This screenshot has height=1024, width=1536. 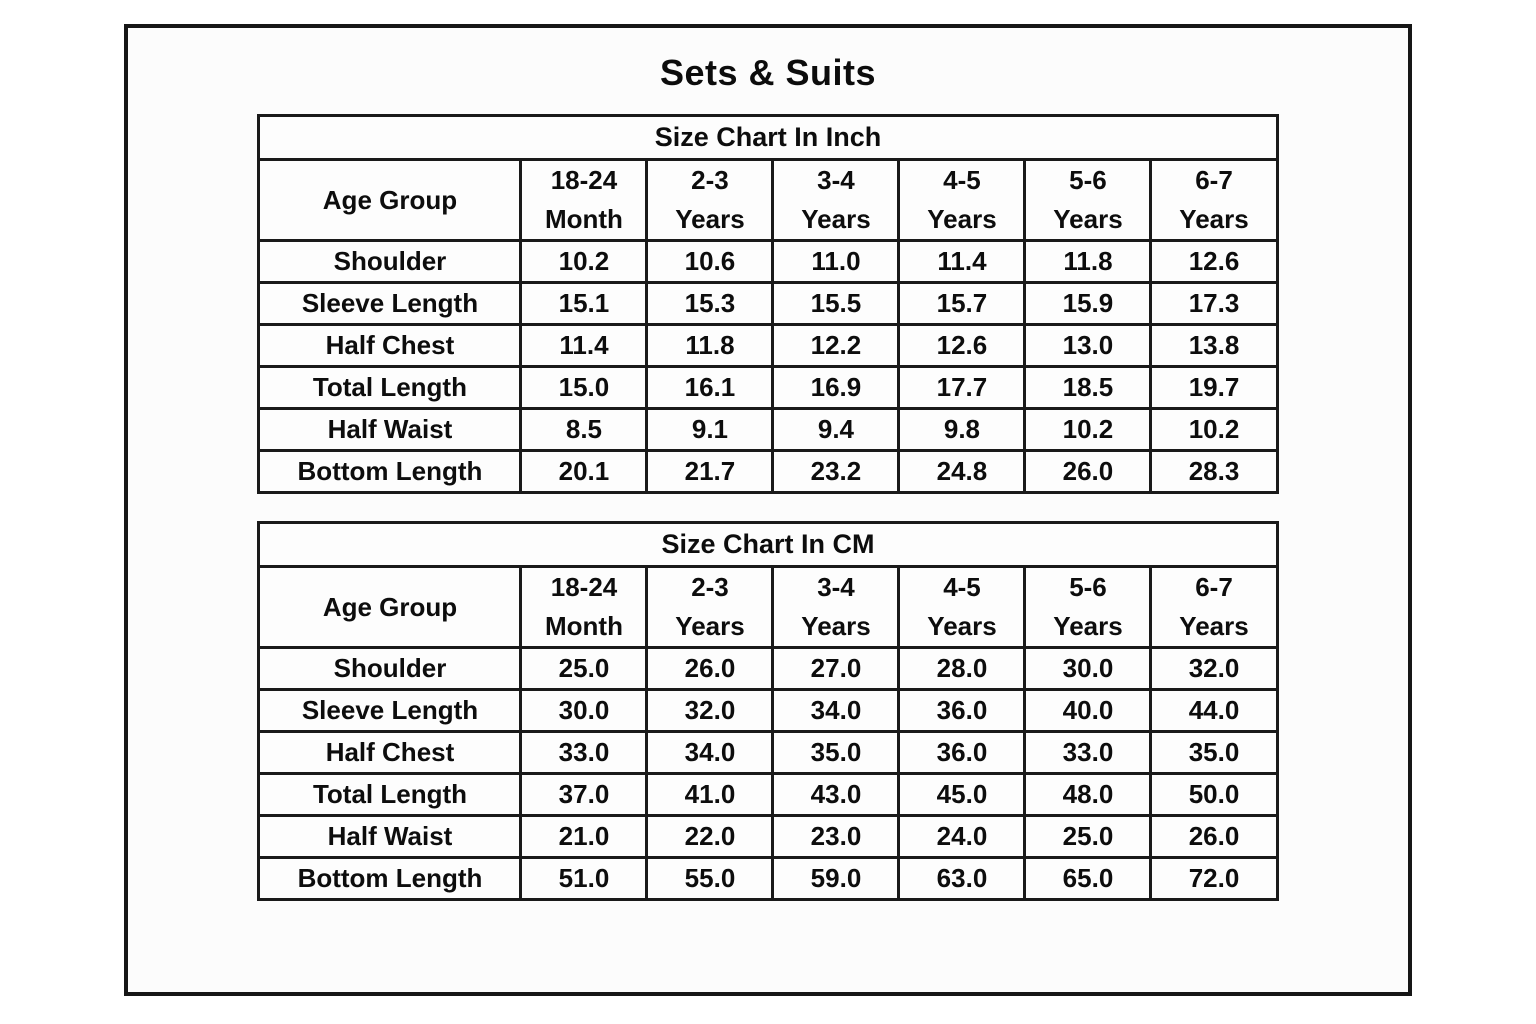 What do you see at coordinates (1088, 303) in the screenshot?
I see `value-cell: 15.9` at bounding box center [1088, 303].